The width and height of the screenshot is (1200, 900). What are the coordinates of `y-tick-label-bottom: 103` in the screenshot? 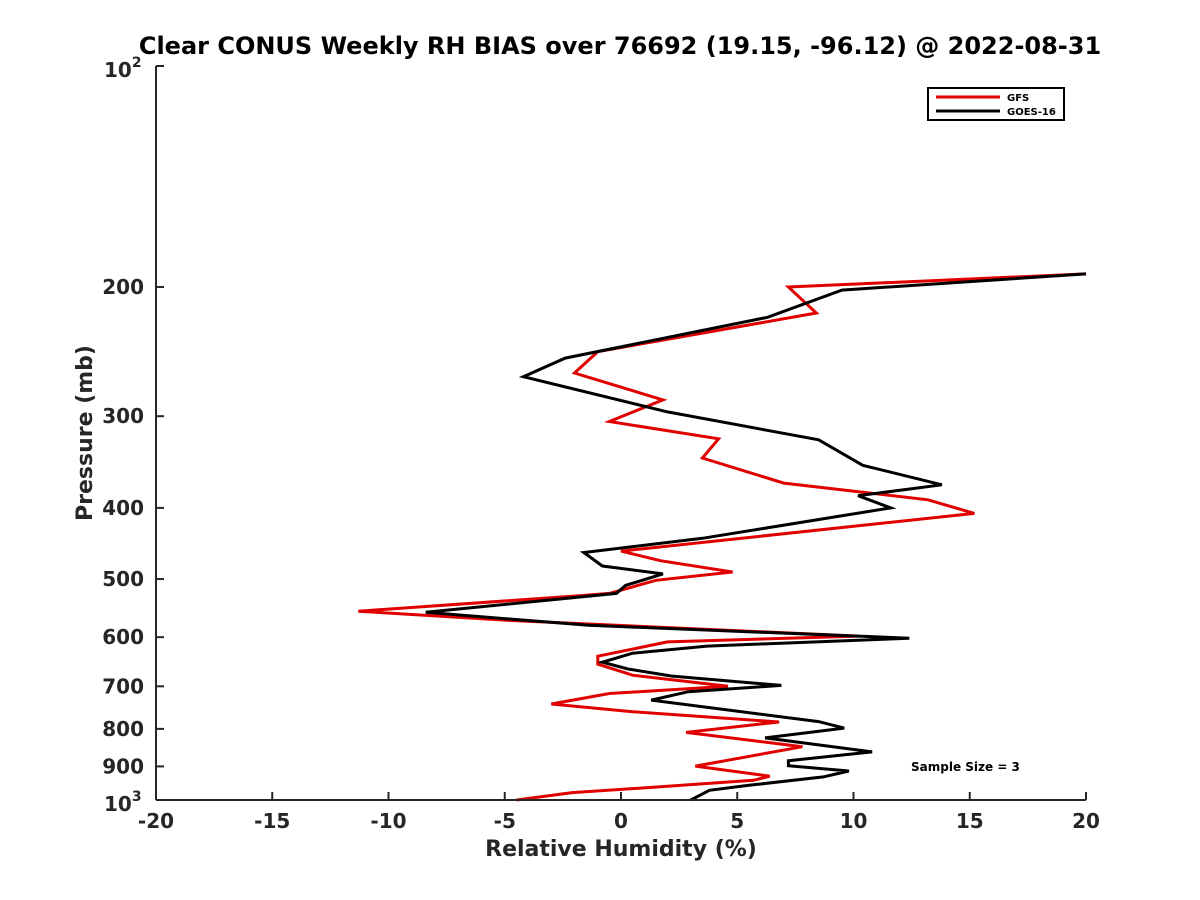 It's located at (123, 802).